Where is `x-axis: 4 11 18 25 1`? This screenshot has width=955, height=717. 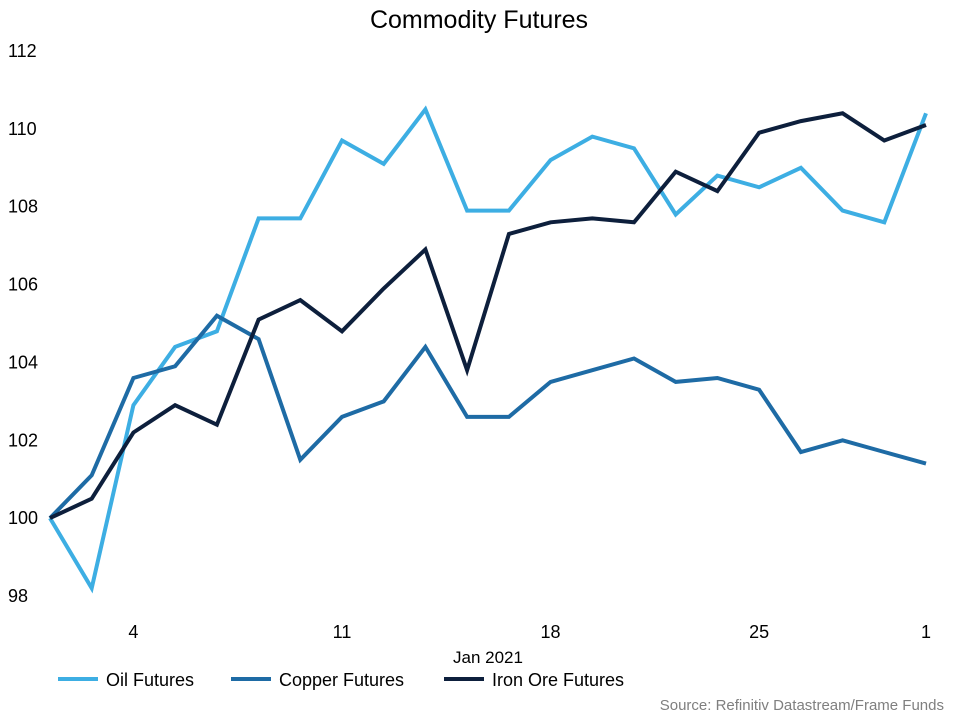 x-axis: 4 11 18 25 1 is located at coordinates (529, 632).